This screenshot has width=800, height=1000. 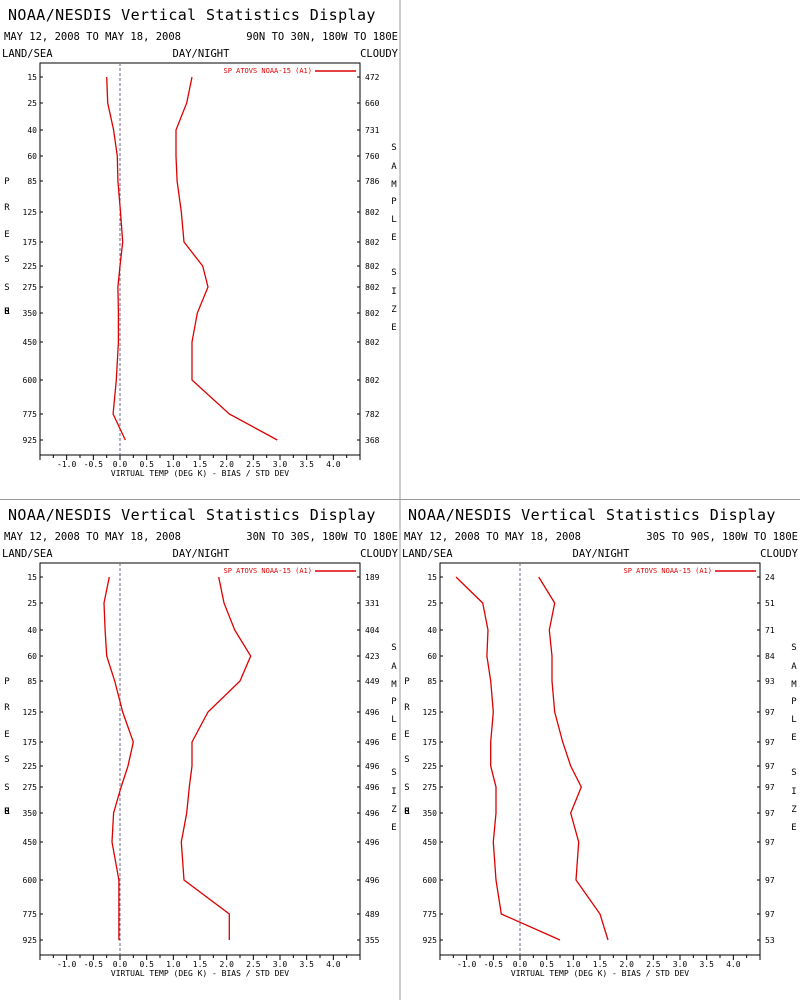 What do you see at coordinates (372, 156) in the screenshot?
I see `sample-size-value: 760` at bounding box center [372, 156].